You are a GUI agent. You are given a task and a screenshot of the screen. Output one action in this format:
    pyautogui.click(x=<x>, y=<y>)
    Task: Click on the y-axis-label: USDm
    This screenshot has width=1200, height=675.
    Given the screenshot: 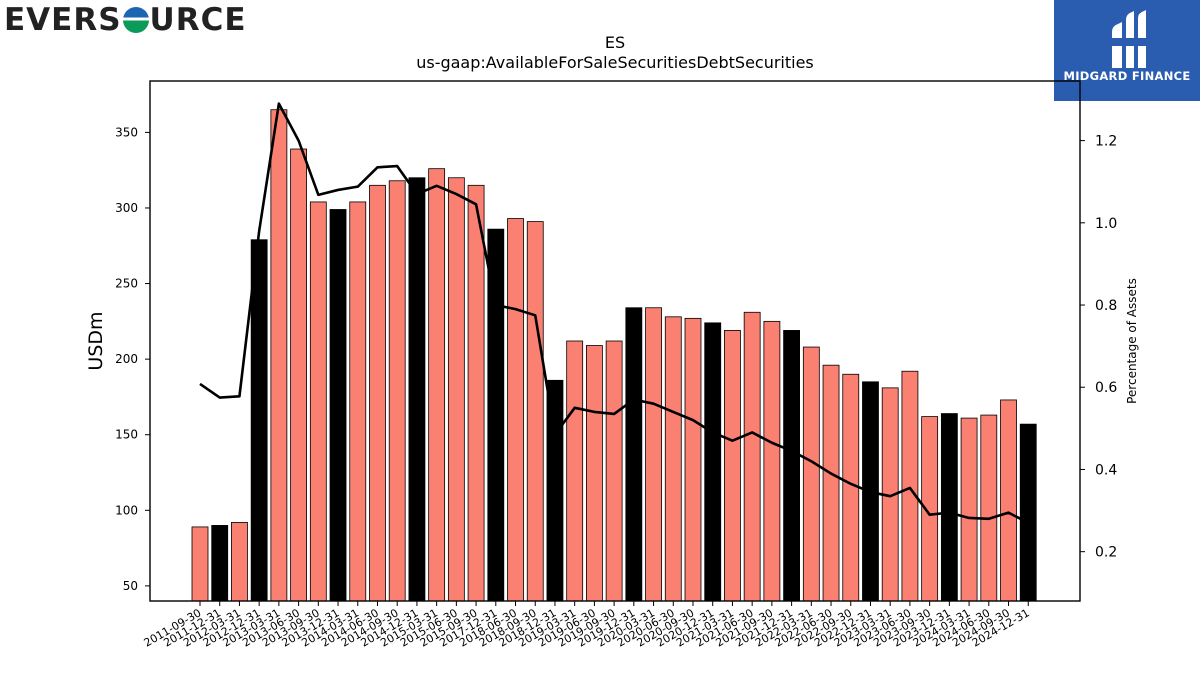 What is the action you would take?
    pyautogui.click(x=96, y=340)
    